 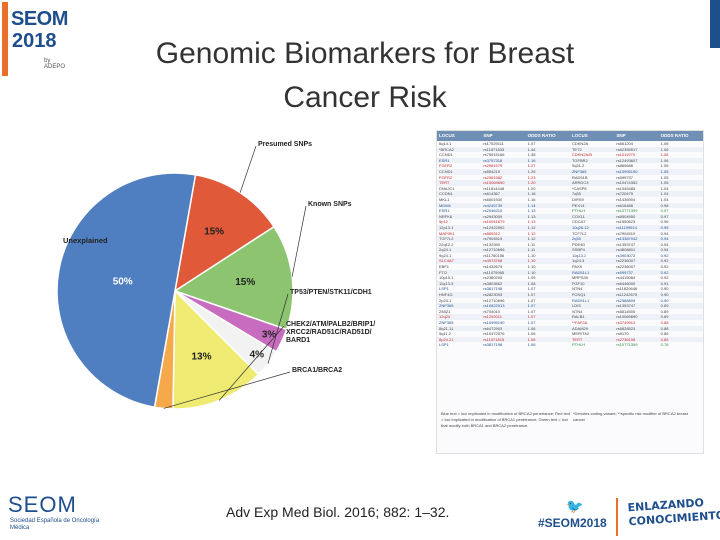 I want to click on table-row: FGFR2 rs2981582 1.23 RAD51B rs999737 1.05, so click(x=570, y=178).